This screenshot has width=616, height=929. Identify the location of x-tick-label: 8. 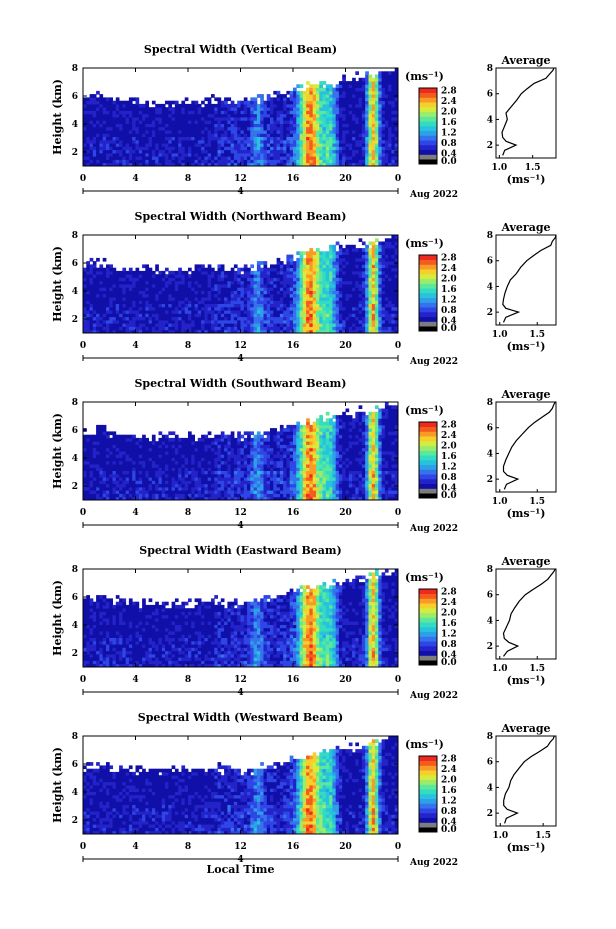
(188, 179).